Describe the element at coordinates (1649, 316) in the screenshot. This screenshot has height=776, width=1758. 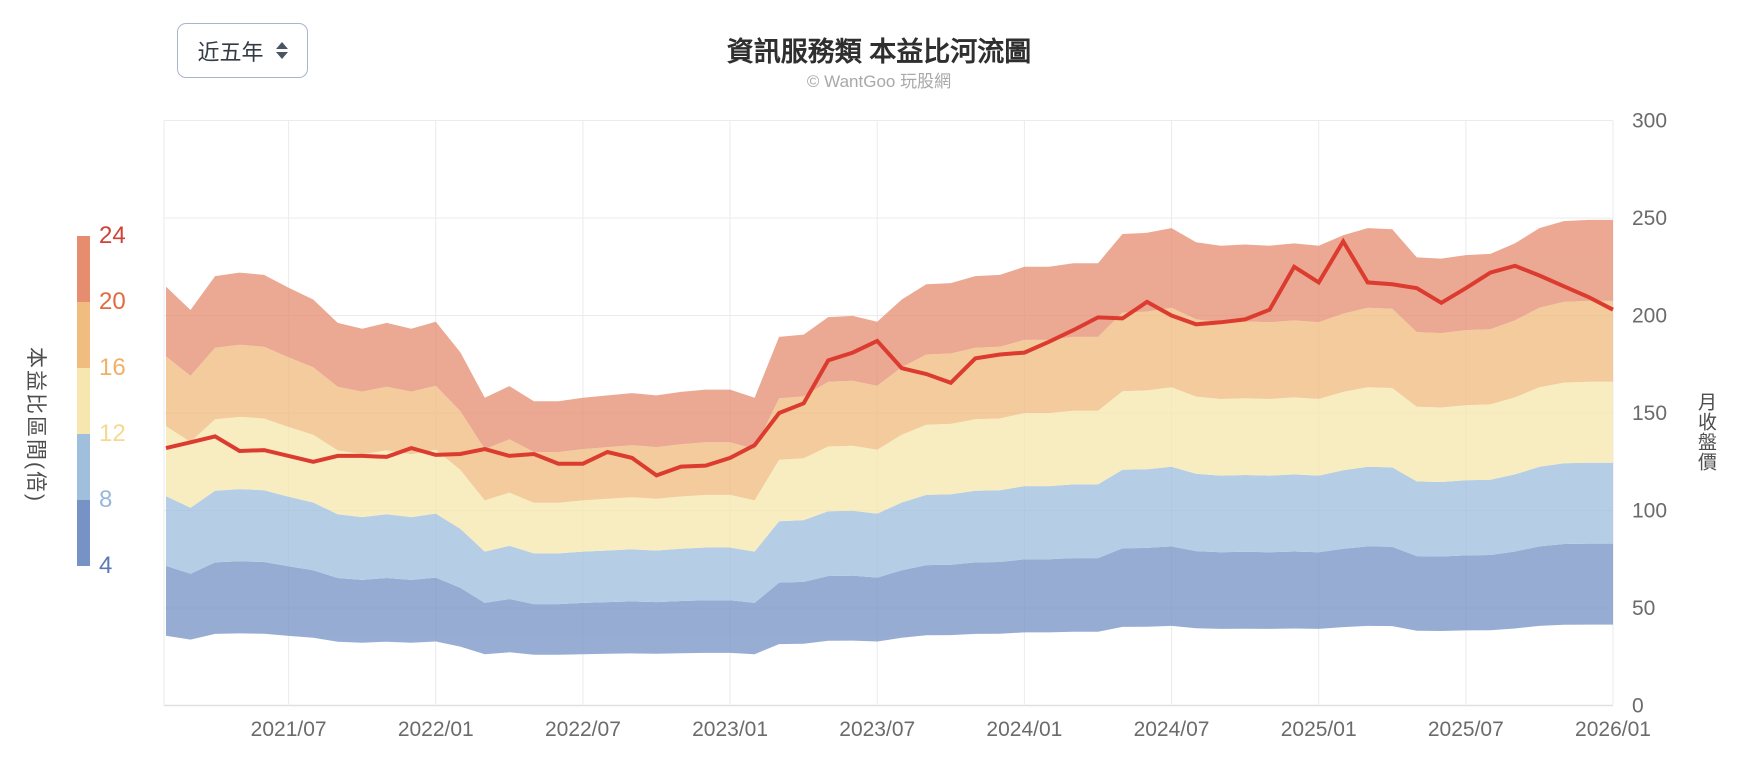
I see `y-tick-label: 200` at that location.